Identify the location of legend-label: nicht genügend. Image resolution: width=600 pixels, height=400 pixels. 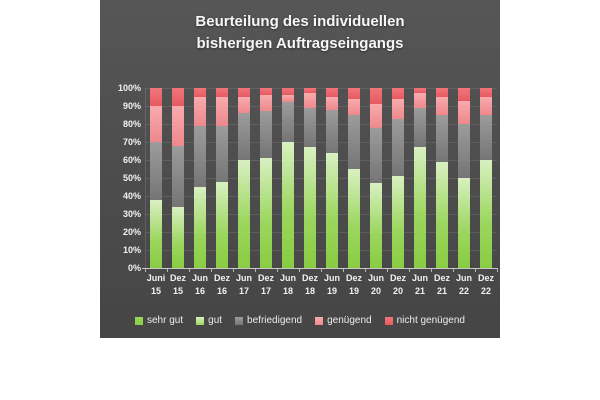
(430, 320).